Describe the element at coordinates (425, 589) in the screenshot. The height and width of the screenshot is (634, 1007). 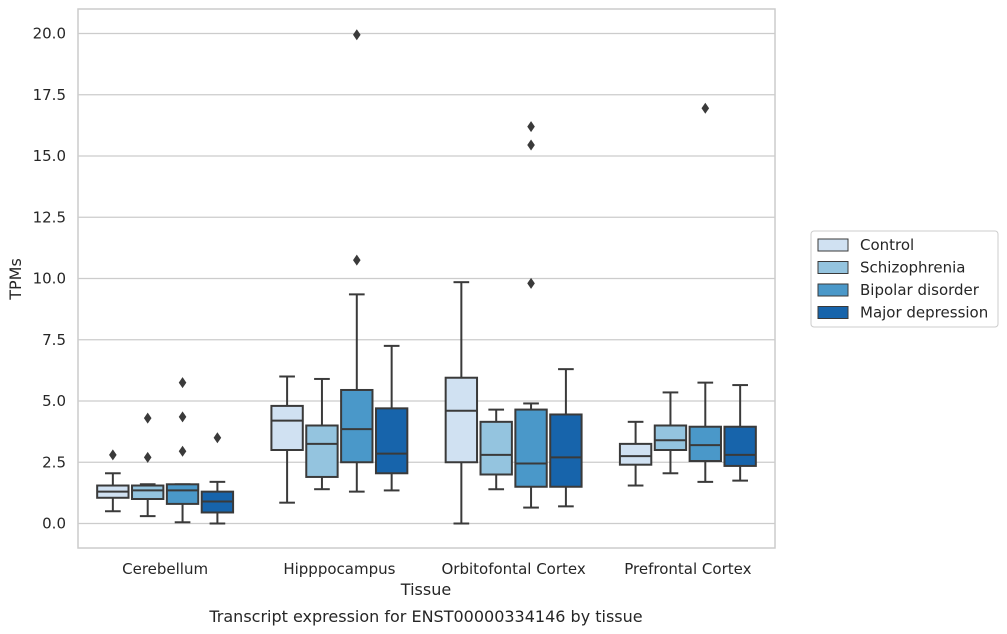
I see `x-axis-label: Tissue` at that location.